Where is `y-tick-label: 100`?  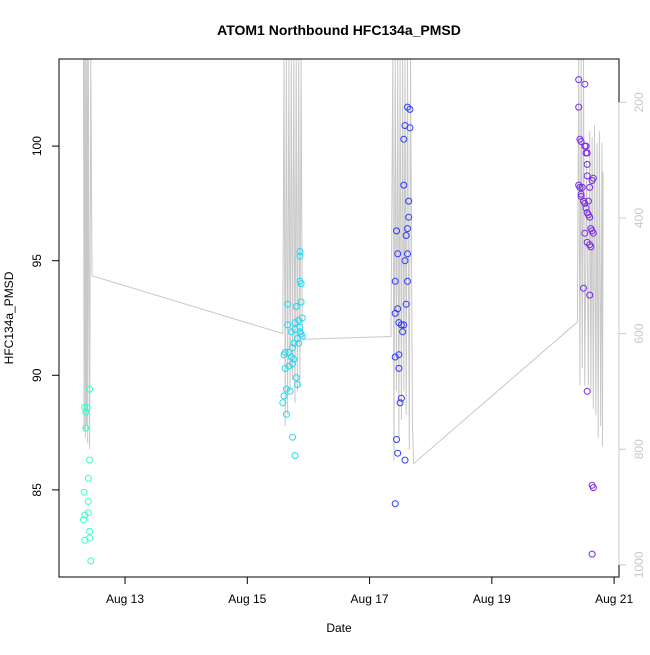 y-tick-label: 100 is located at coordinates (37, 146).